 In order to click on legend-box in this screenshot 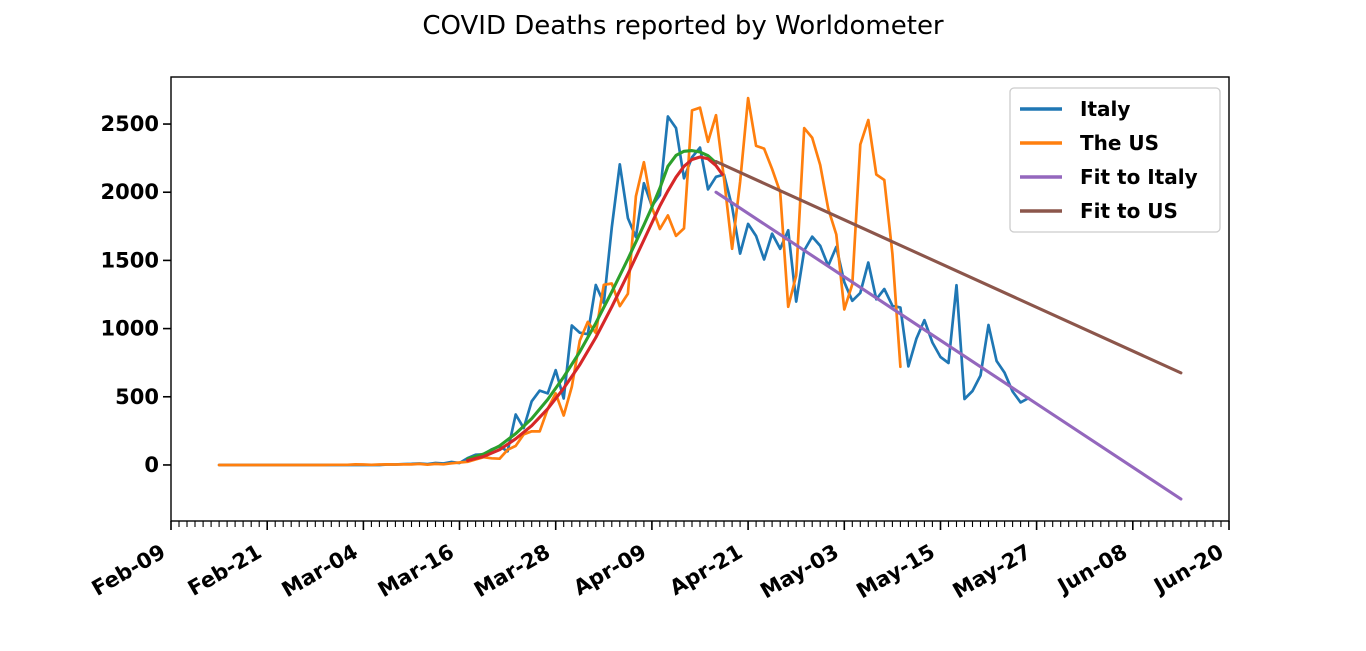, I will do `click(1115, 160)`.